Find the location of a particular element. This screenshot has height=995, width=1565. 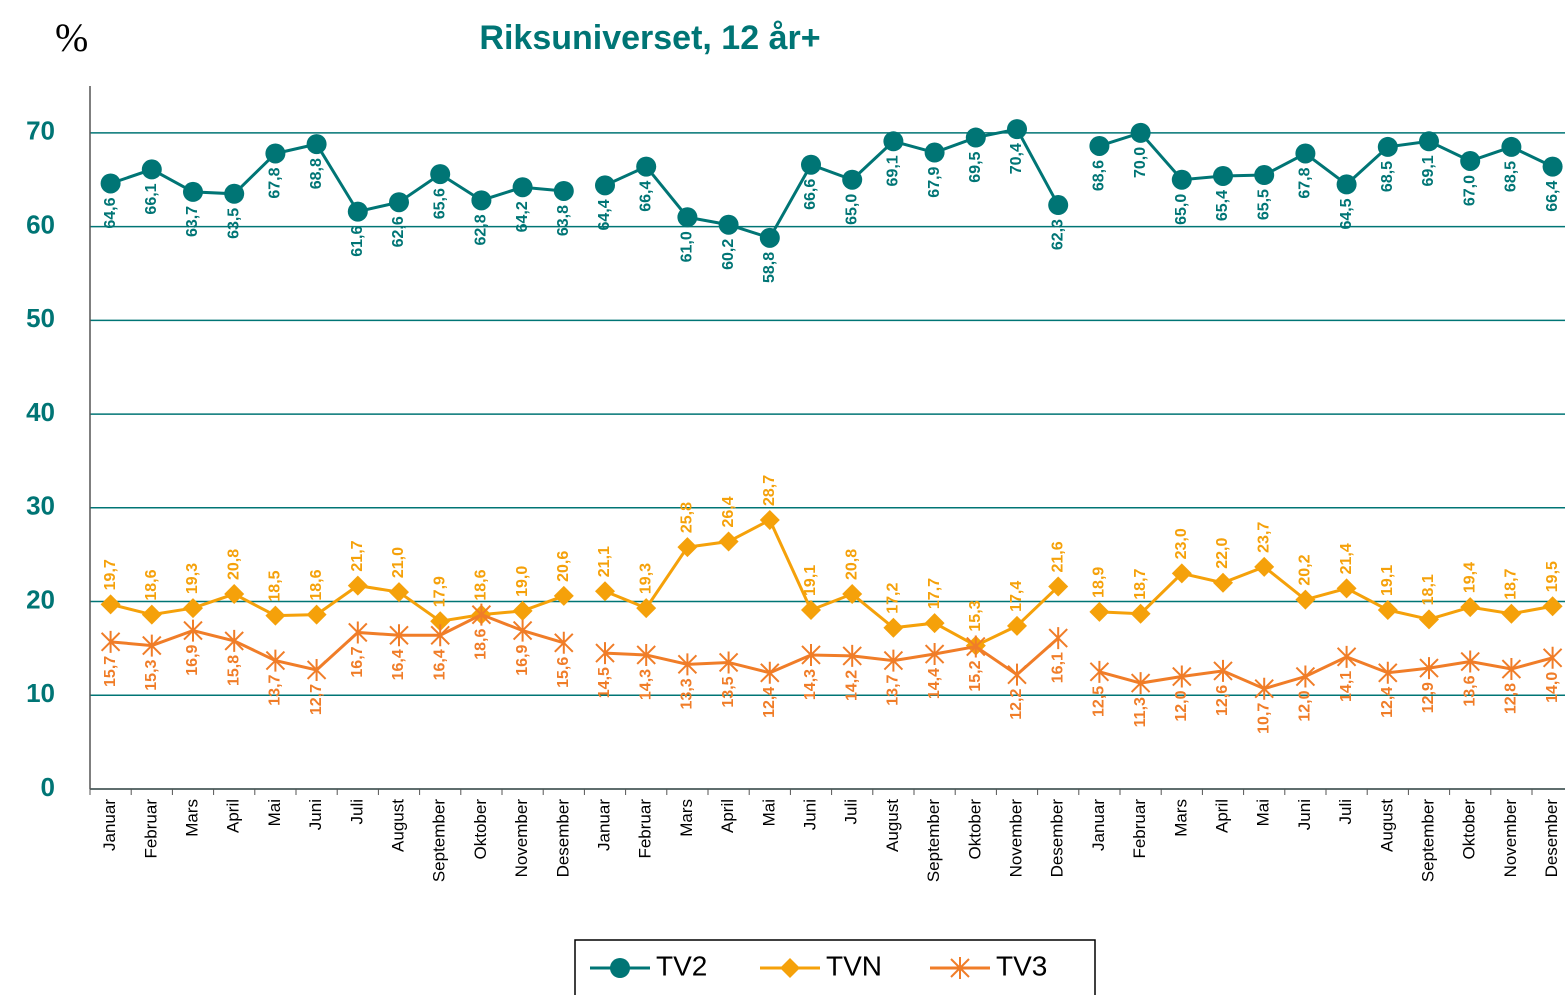

data-label: 65,6 is located at coordinates (439, 203).